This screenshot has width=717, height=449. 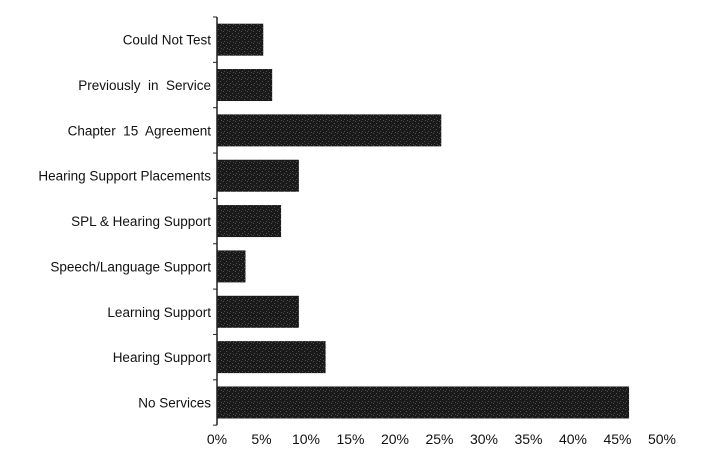 I want to click on category-label: No Services, so click(x=174, y=402).